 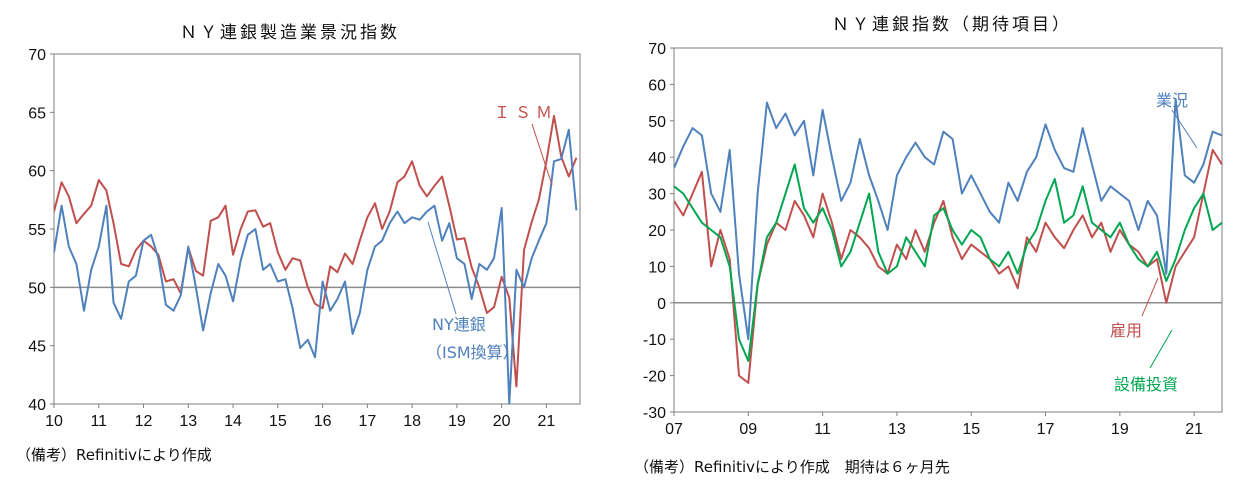 What do you see at coordinates (37, 230) in the screenshot?
I see `y-tick-label: 55` at bounding box center [37, 230].